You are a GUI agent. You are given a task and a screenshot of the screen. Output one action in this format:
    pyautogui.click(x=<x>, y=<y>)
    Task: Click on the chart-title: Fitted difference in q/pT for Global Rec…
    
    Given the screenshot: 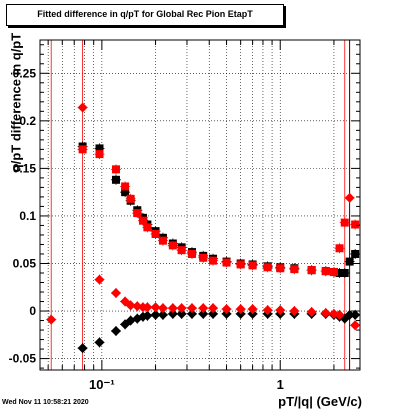 What is the action you would take?
    pyautogui.click(x=145, y=14)
    